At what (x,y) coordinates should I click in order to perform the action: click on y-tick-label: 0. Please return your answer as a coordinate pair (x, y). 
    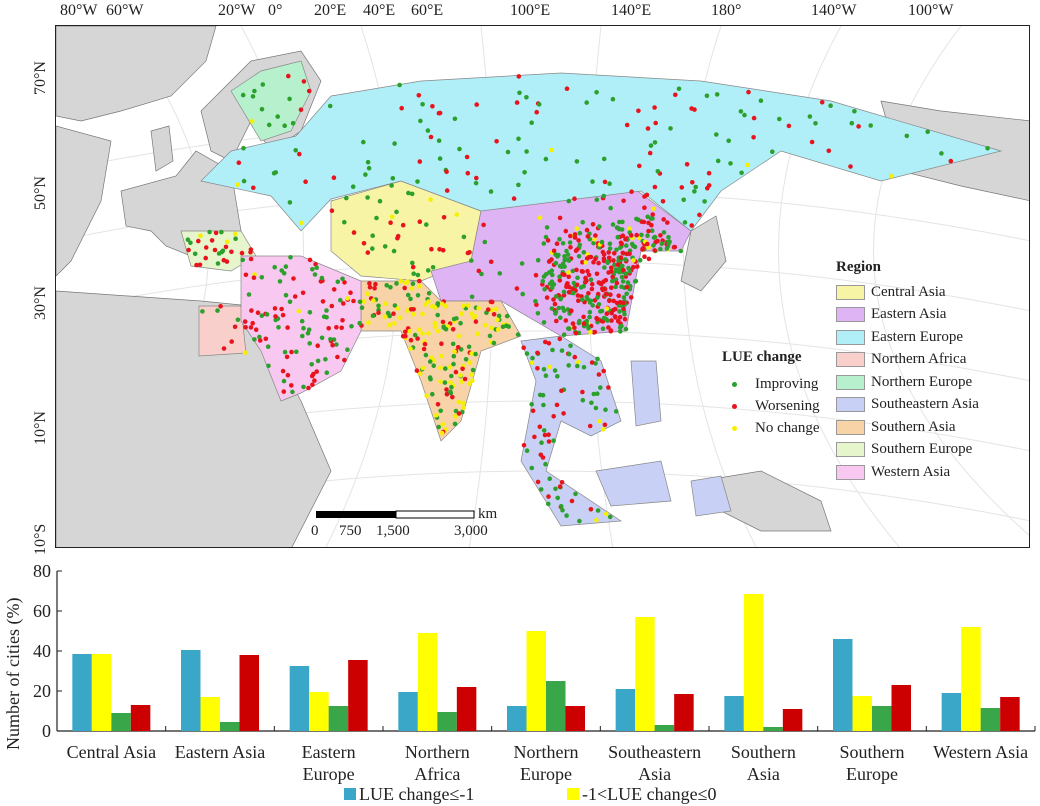
    Looking at the image, I should click on (46, 731).